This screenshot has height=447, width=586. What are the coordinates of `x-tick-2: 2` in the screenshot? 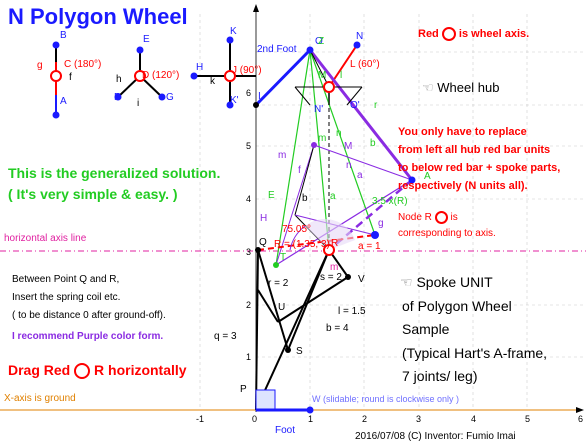 It's located at (365, 419).